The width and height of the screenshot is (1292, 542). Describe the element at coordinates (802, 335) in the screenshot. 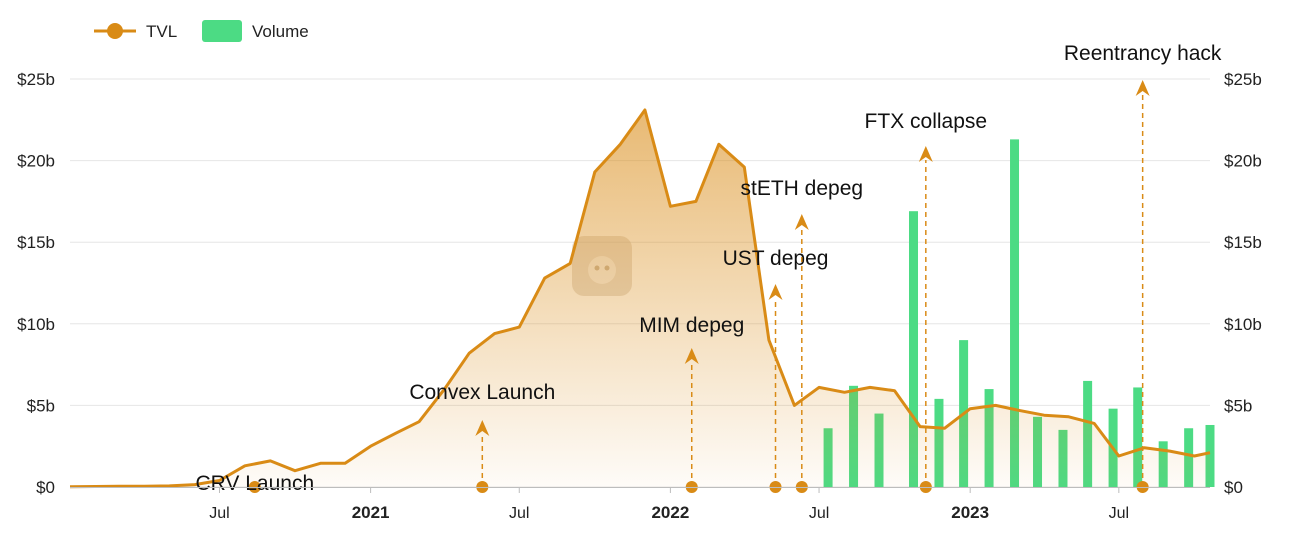

I see `annotation-steth-depeg: stETH depeg` at that location.